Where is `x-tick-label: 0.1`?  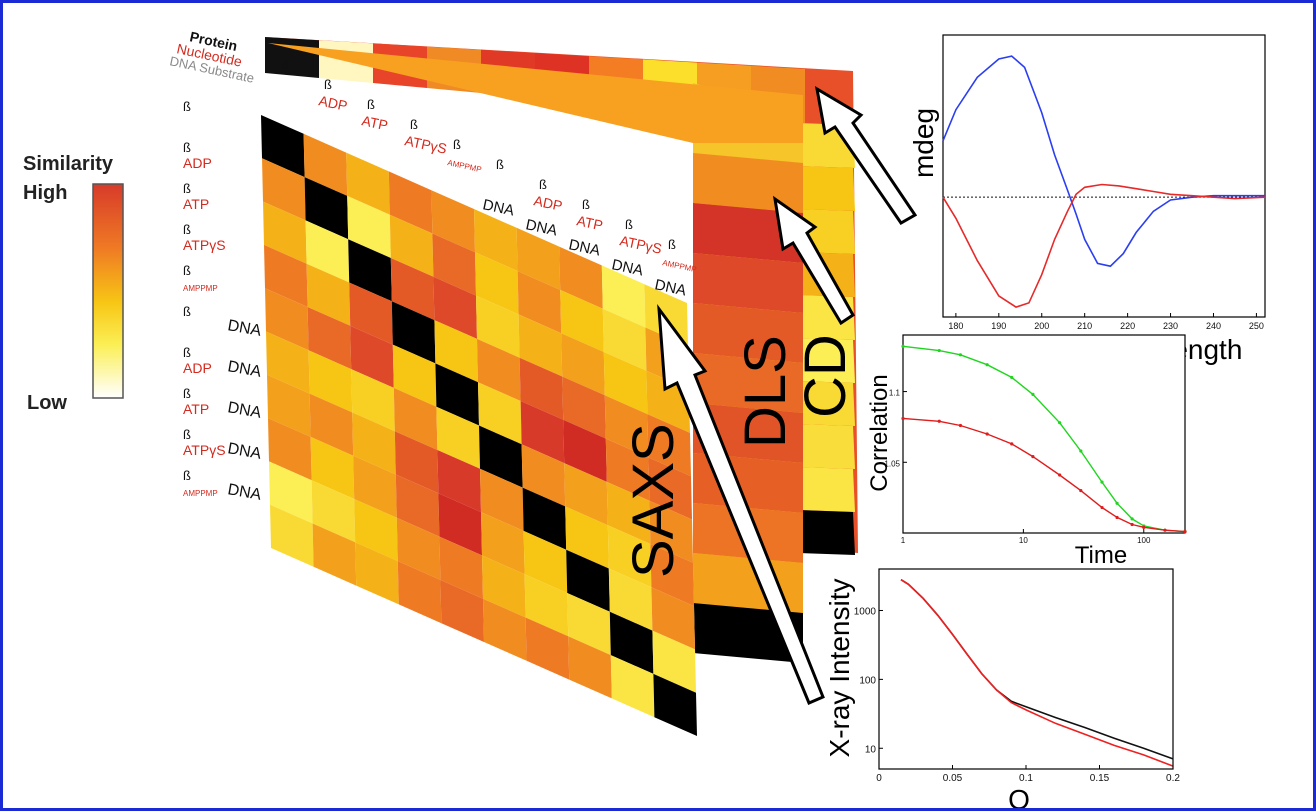
x-tick-label: 0.1 is located at coordinates (1026, 778).